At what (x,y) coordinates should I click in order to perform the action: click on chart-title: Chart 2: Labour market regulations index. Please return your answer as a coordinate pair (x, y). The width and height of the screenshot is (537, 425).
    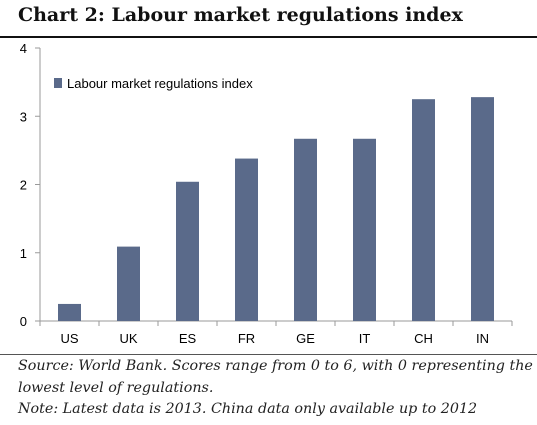
    Looking at the image, I should click on (240, 15).